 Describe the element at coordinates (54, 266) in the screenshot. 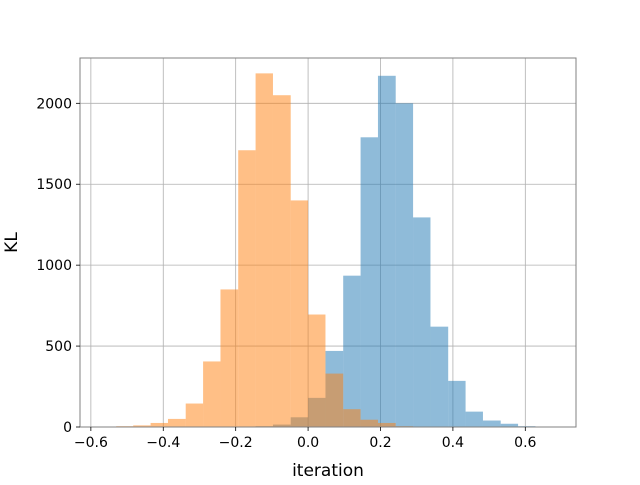

I see `y-tick-label: 1000` at that location.